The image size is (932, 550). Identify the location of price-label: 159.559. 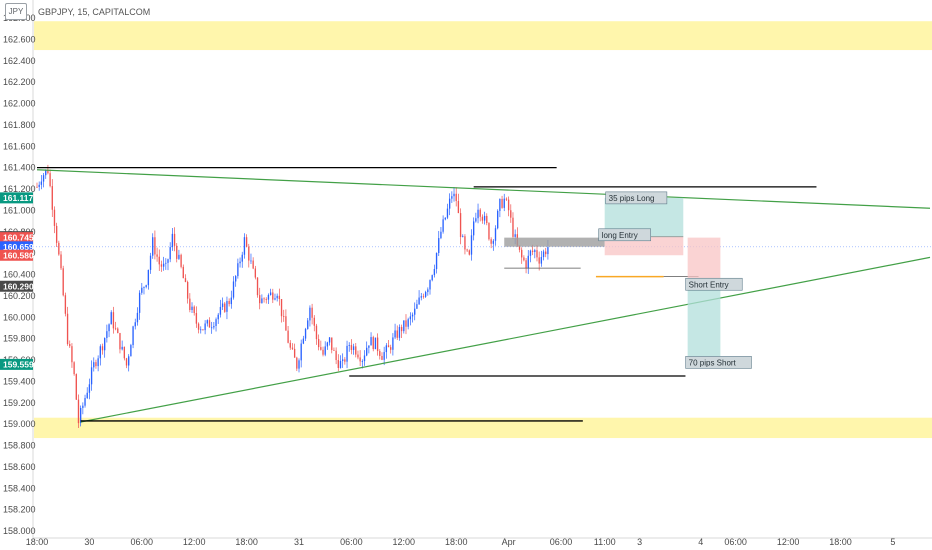
(17, 364).